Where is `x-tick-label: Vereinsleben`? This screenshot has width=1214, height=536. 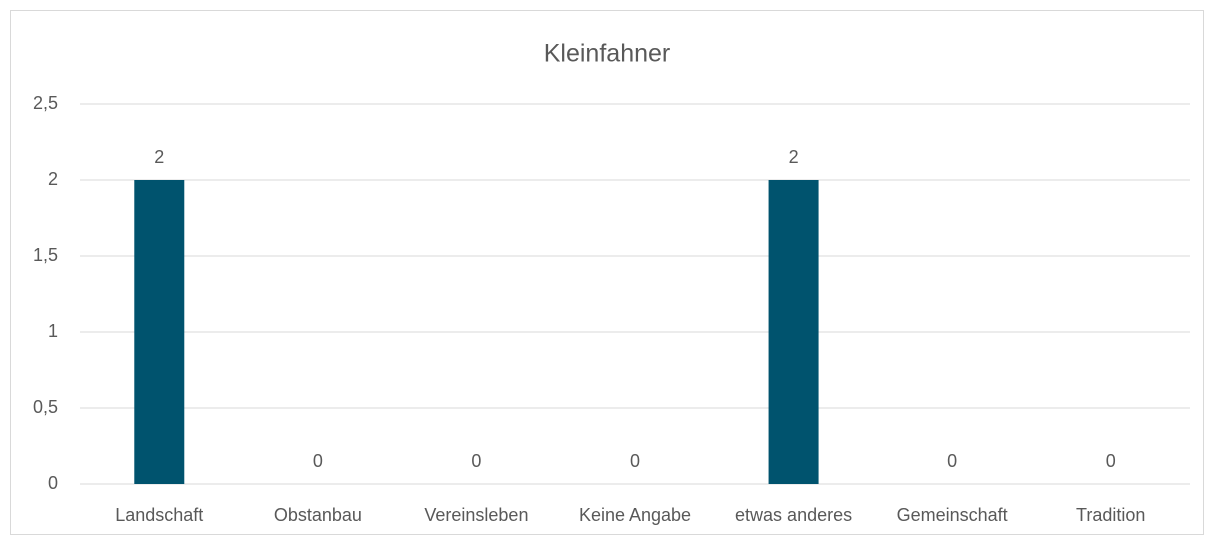
x-tick-label: Vereinsleben is located at coordinates (476, 515).